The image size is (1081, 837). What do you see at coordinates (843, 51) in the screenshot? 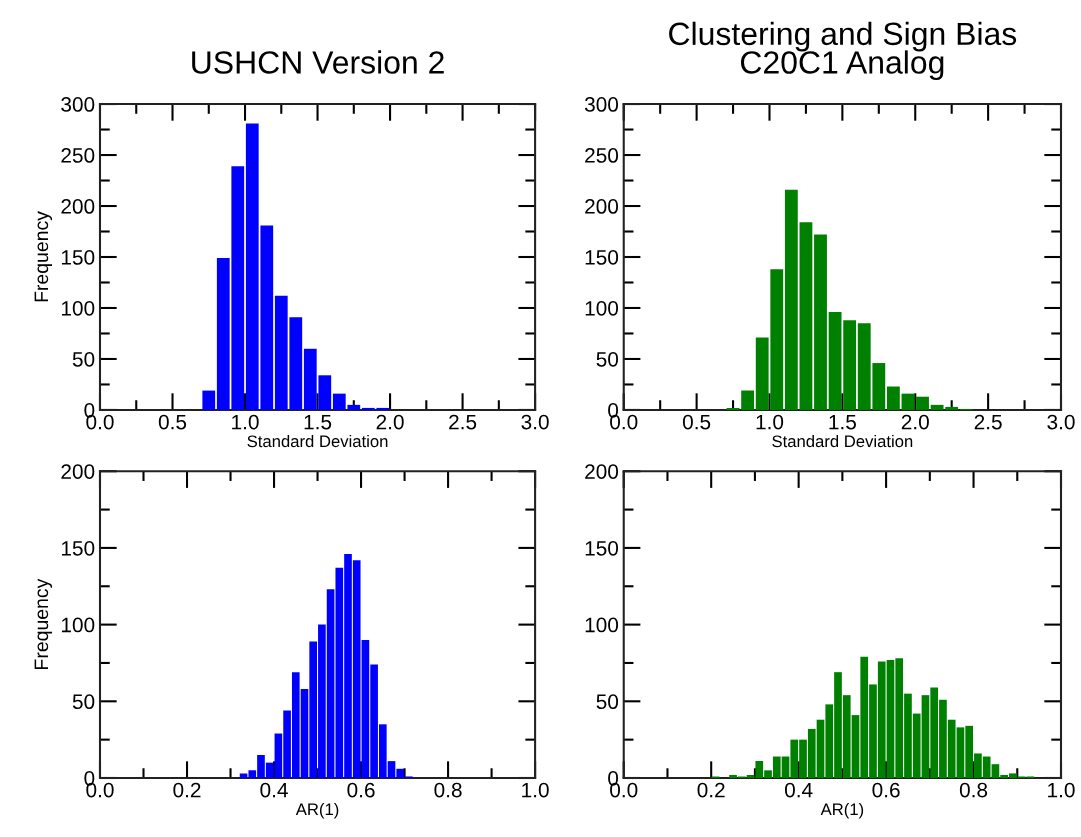
I see `chart-title: Clustering and Sign Bias C20C1 Analog` at bounding box center [843, 51].